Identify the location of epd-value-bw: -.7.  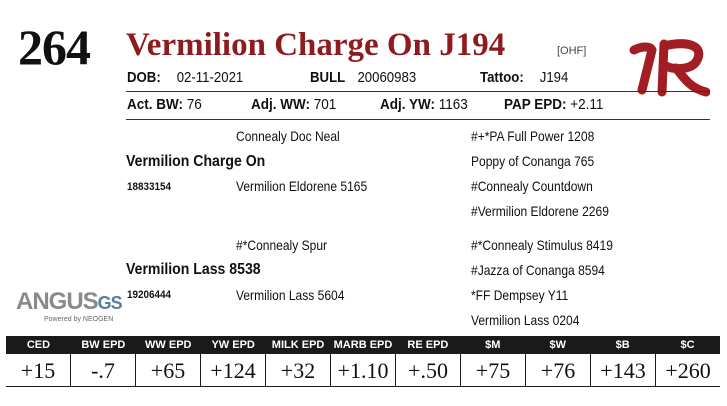
(102, 370).